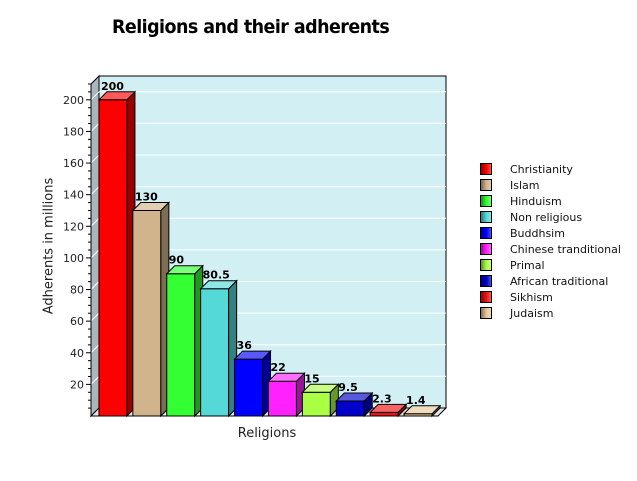  Describe the element at coordinates (49, 246) in the screenshot. I see `y-axis-label: Adherents in millions` at that location.